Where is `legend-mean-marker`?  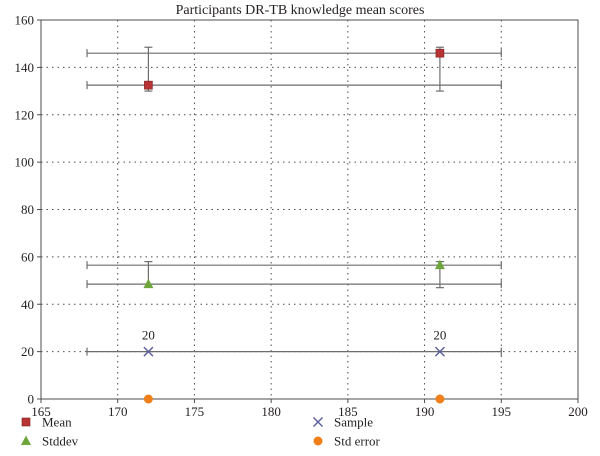
legend-mean-marker is located at coordinates (26, 422).